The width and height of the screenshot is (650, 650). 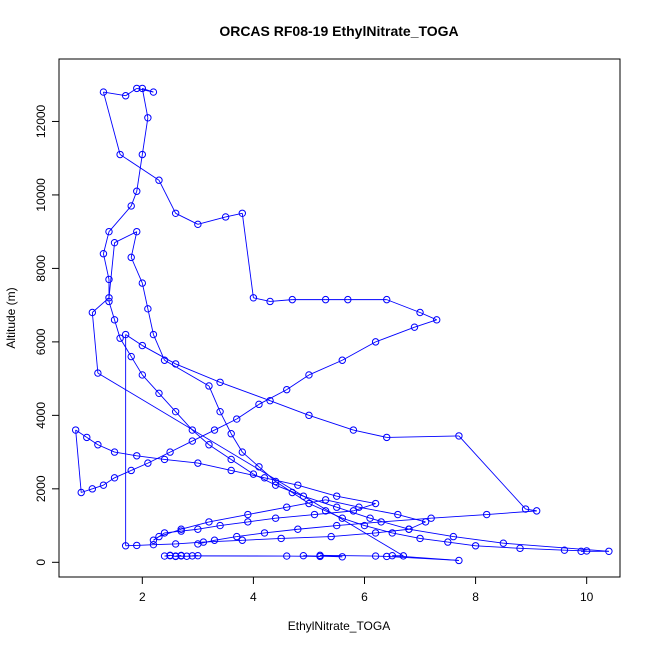 I want to click on y-tick-label: 0, so click(x=41, y=562).